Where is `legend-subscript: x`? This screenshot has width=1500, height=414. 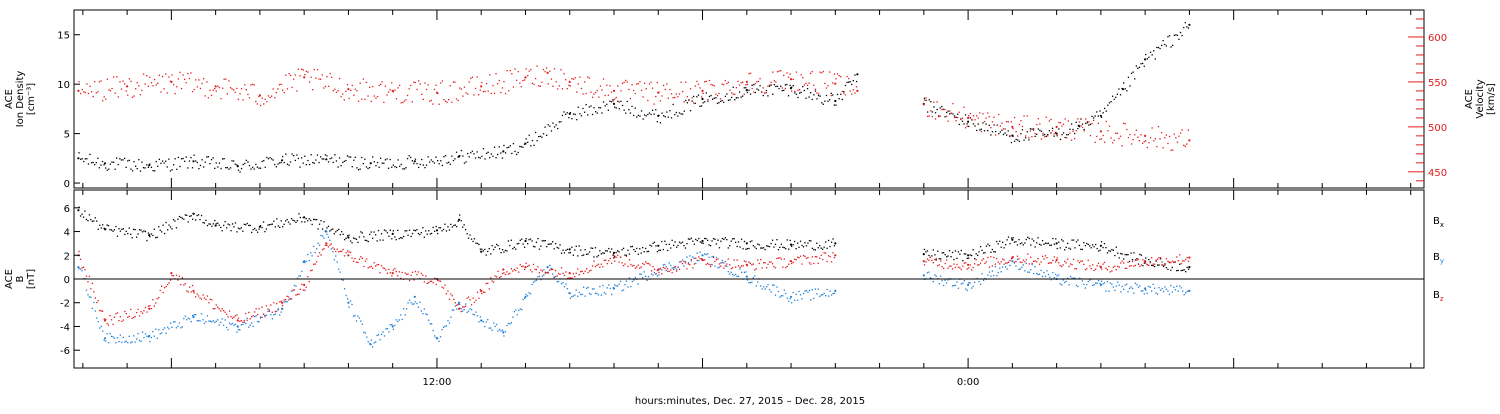
legend-subscript: x is located at coordinates (1442, 225).